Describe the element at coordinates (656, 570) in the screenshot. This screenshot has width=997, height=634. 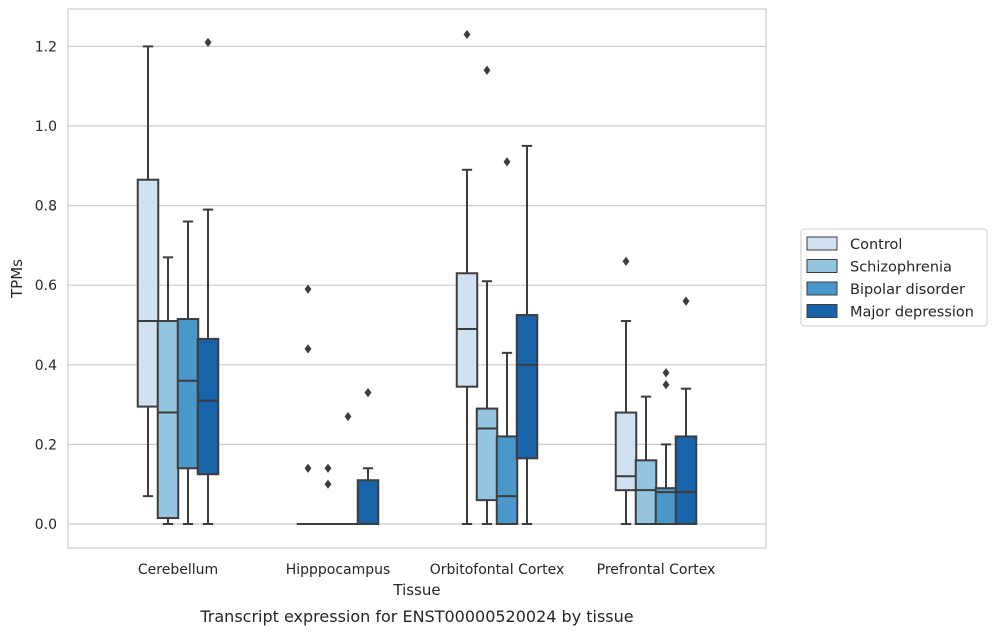
I see `x-tick-label: Prefrontal Cortex` at that location.